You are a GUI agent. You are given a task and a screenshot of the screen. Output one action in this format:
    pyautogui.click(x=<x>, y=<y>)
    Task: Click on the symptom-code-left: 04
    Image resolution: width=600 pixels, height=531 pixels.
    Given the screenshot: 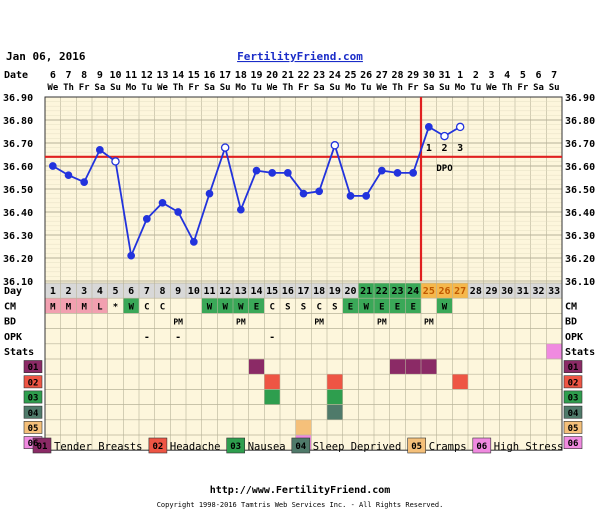 What is the action you would take?
    pyautogui.click(x=33, y=414)
    